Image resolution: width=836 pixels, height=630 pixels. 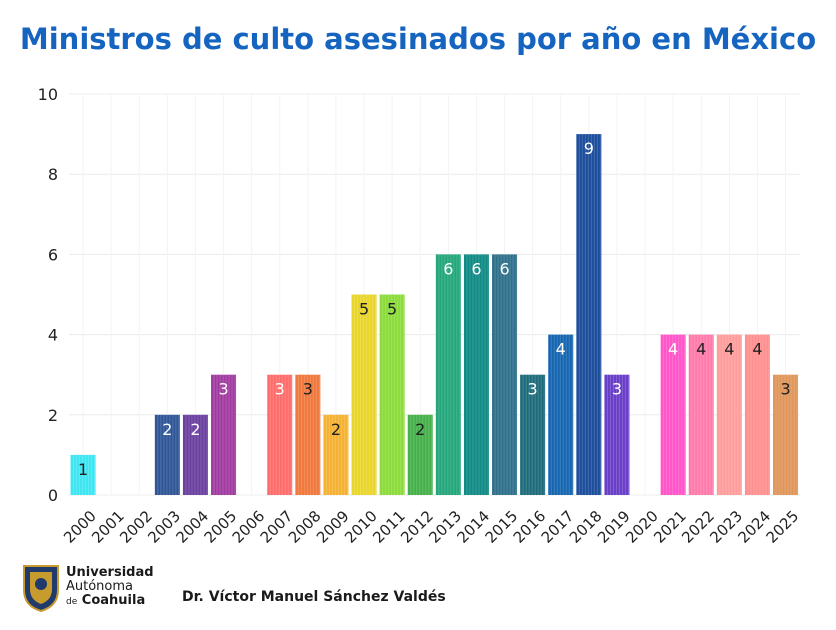 What do you see at coordinates (308, 389) in the screenshot?
I see `value-label-2008: 3` at bounding box center [308, 389].